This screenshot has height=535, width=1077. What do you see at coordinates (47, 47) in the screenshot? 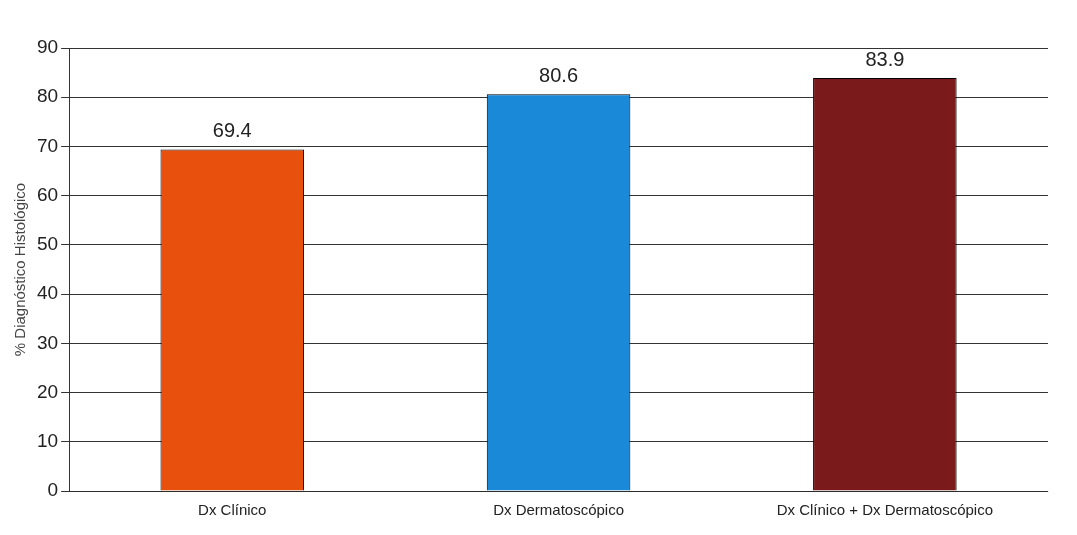
I see `y-tick-label: 90` at bounding box center [47, 47].